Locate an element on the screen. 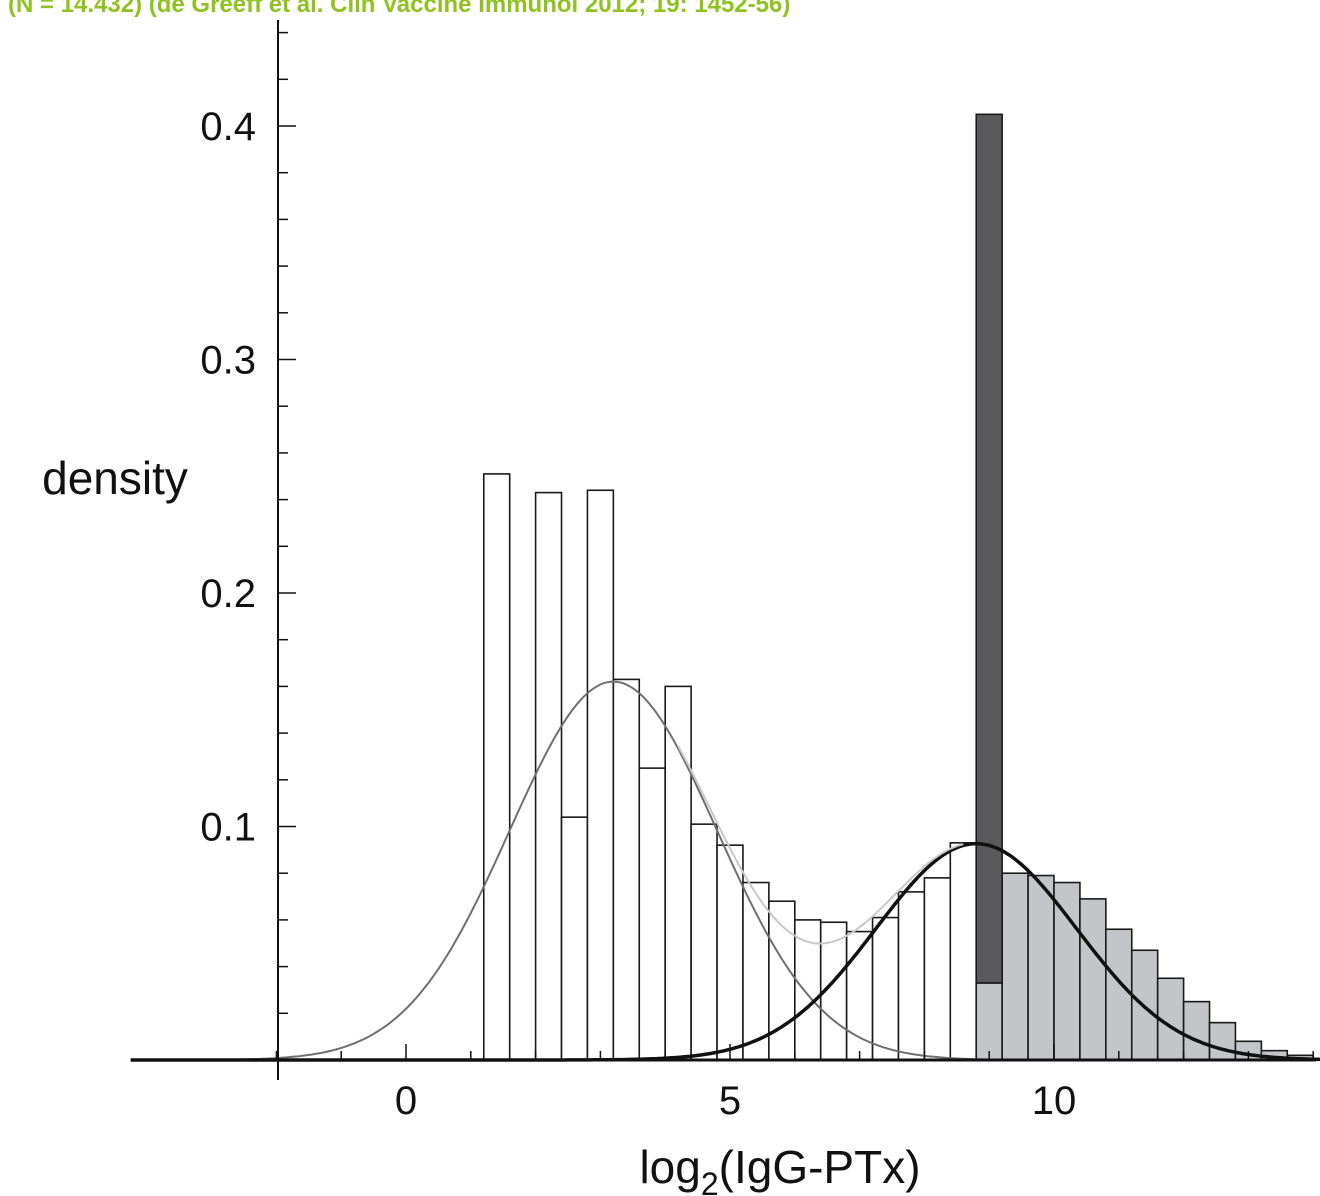 This screenshot has width=1320, height=1196. y-tick-label: 0.2 is located at coordinates (228, 594).